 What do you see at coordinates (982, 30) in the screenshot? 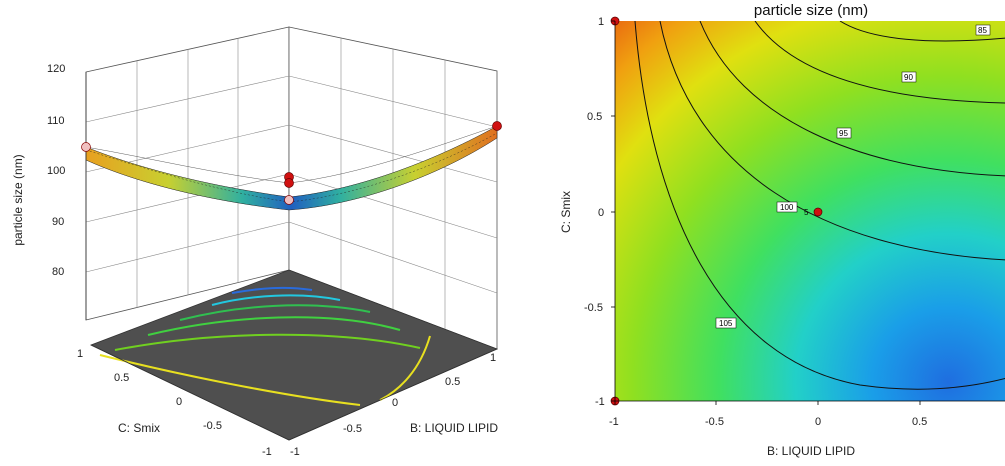
I see `contour-label: 85` at bounding box center [982, 30].